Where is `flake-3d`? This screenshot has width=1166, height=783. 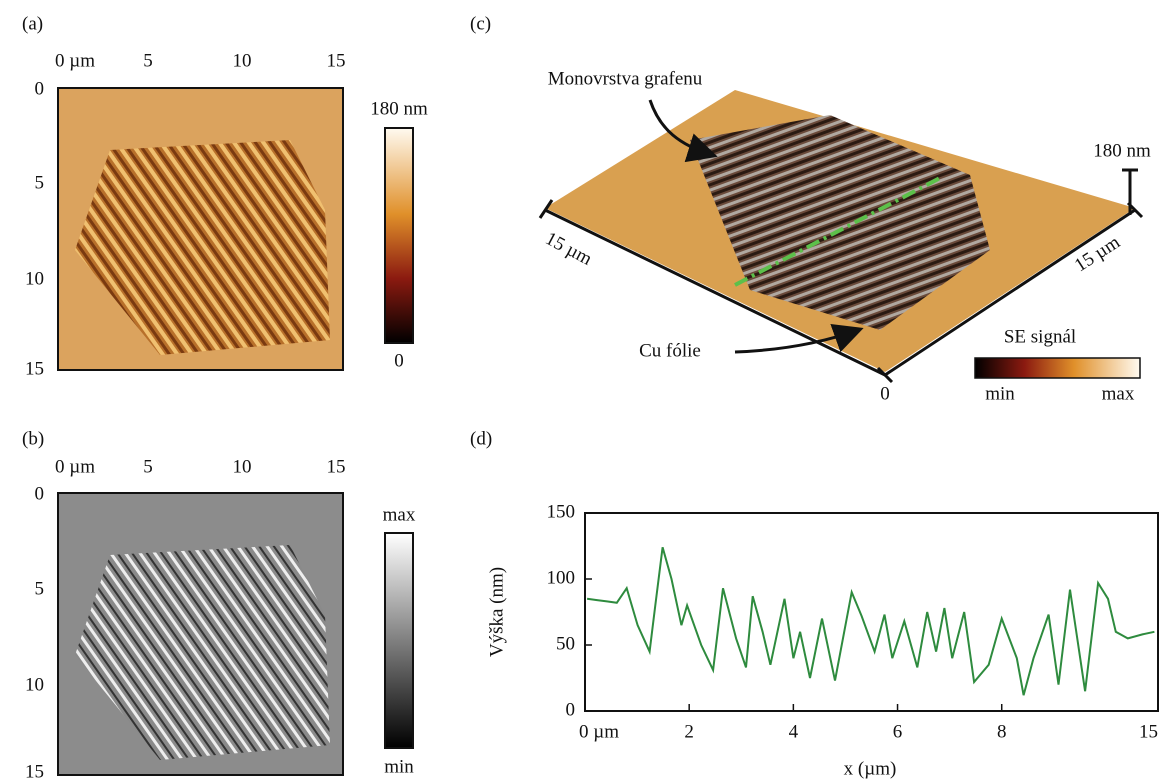 flake-3d is located at coordinates (840, 222).